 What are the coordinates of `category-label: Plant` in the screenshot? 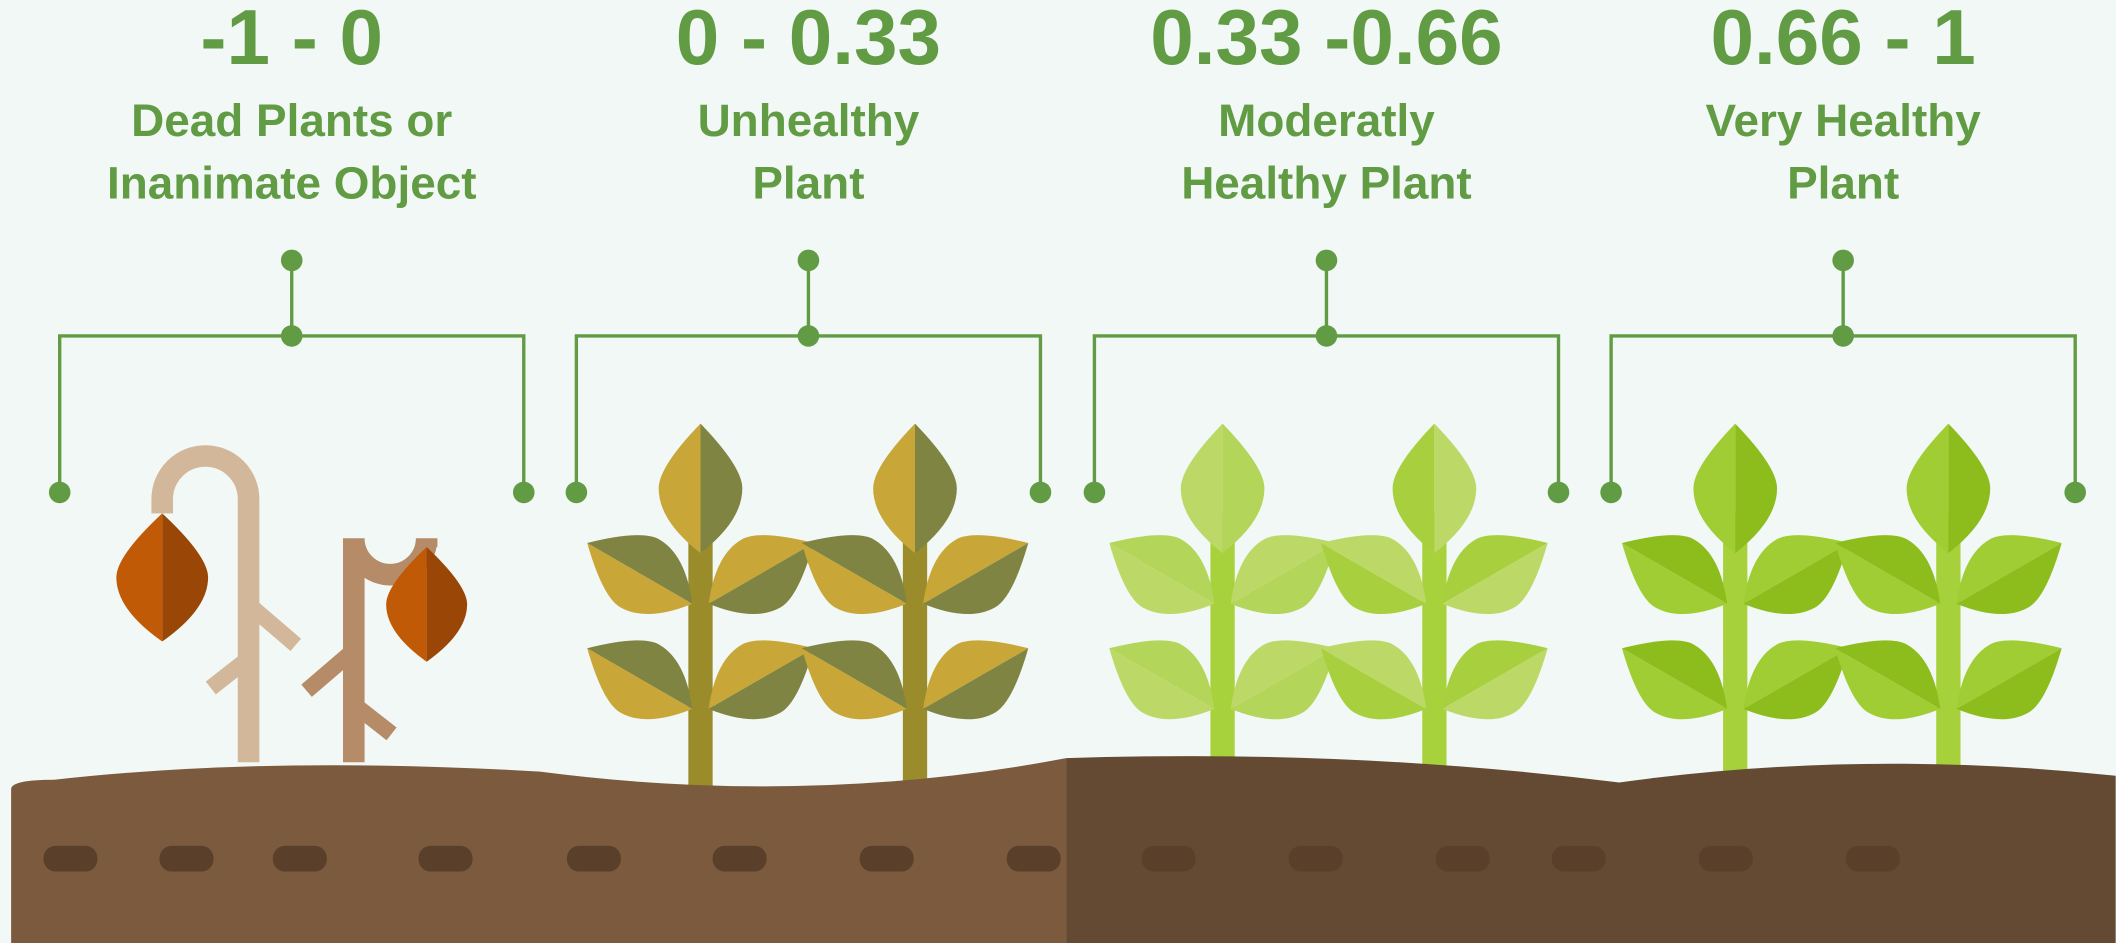 It's located at (1843, 182).